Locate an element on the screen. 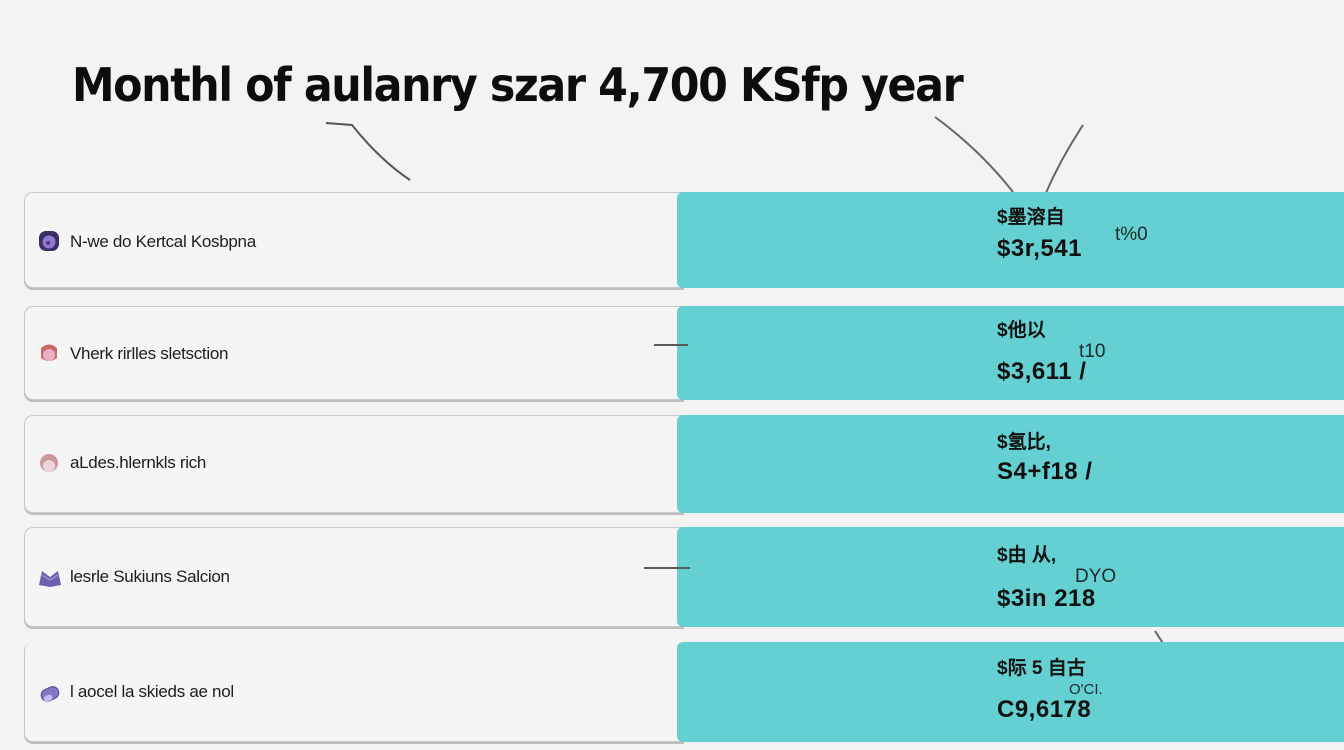 This screenshot has width=1344, height=750. amount-bottom: C9,6178 is located at coordinates (1044, 709).